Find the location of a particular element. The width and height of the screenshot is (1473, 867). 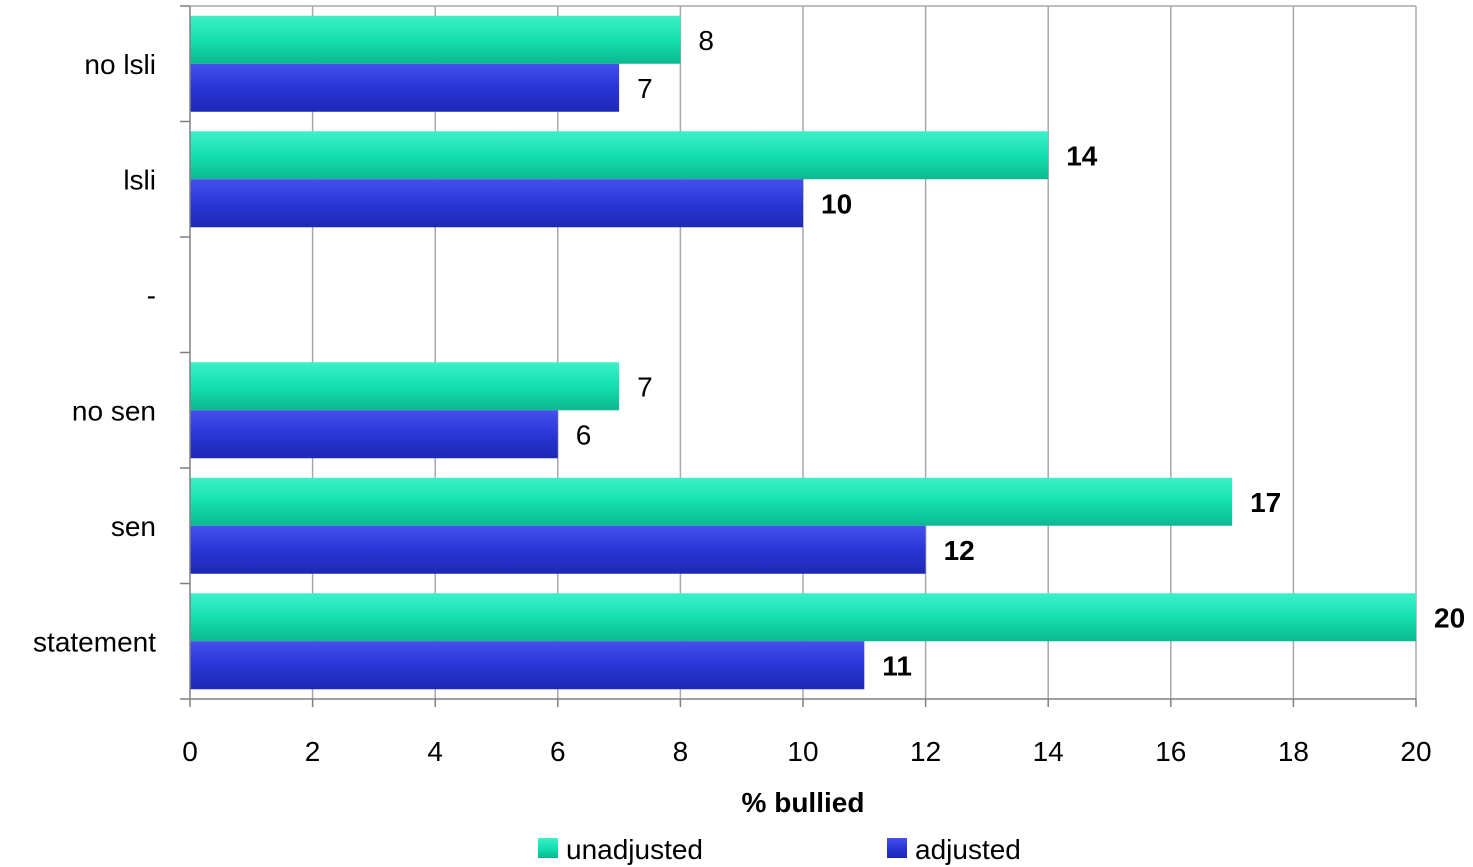

category-label: - is located at coordinates (151, 295).